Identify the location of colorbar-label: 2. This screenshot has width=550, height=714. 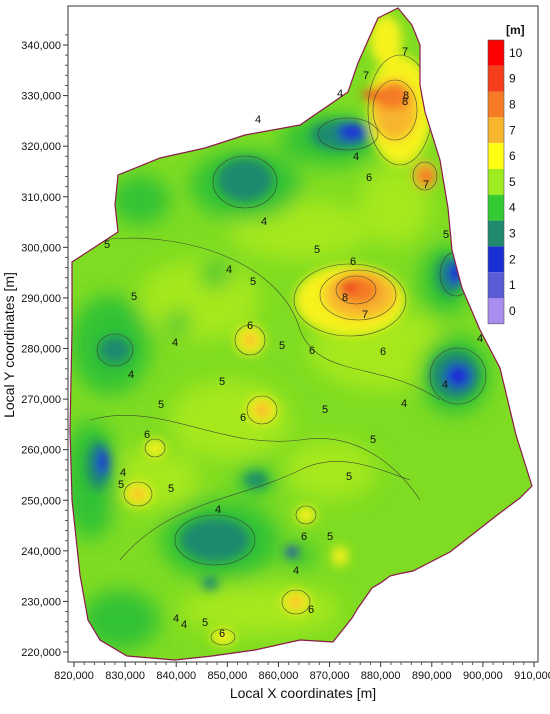
(512, 259).